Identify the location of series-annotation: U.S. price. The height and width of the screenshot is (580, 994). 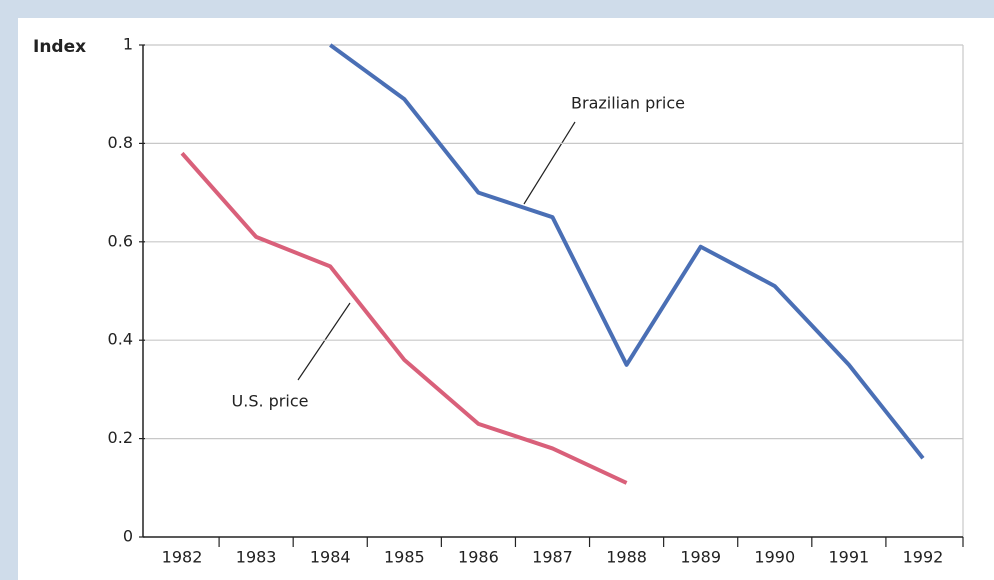
(270, 401).